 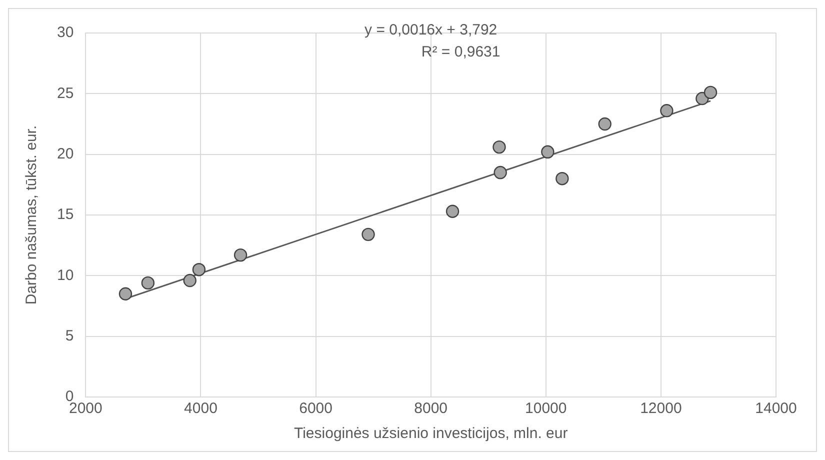 I want to click on y-tick-label: 25, so click(x=65, y=93).